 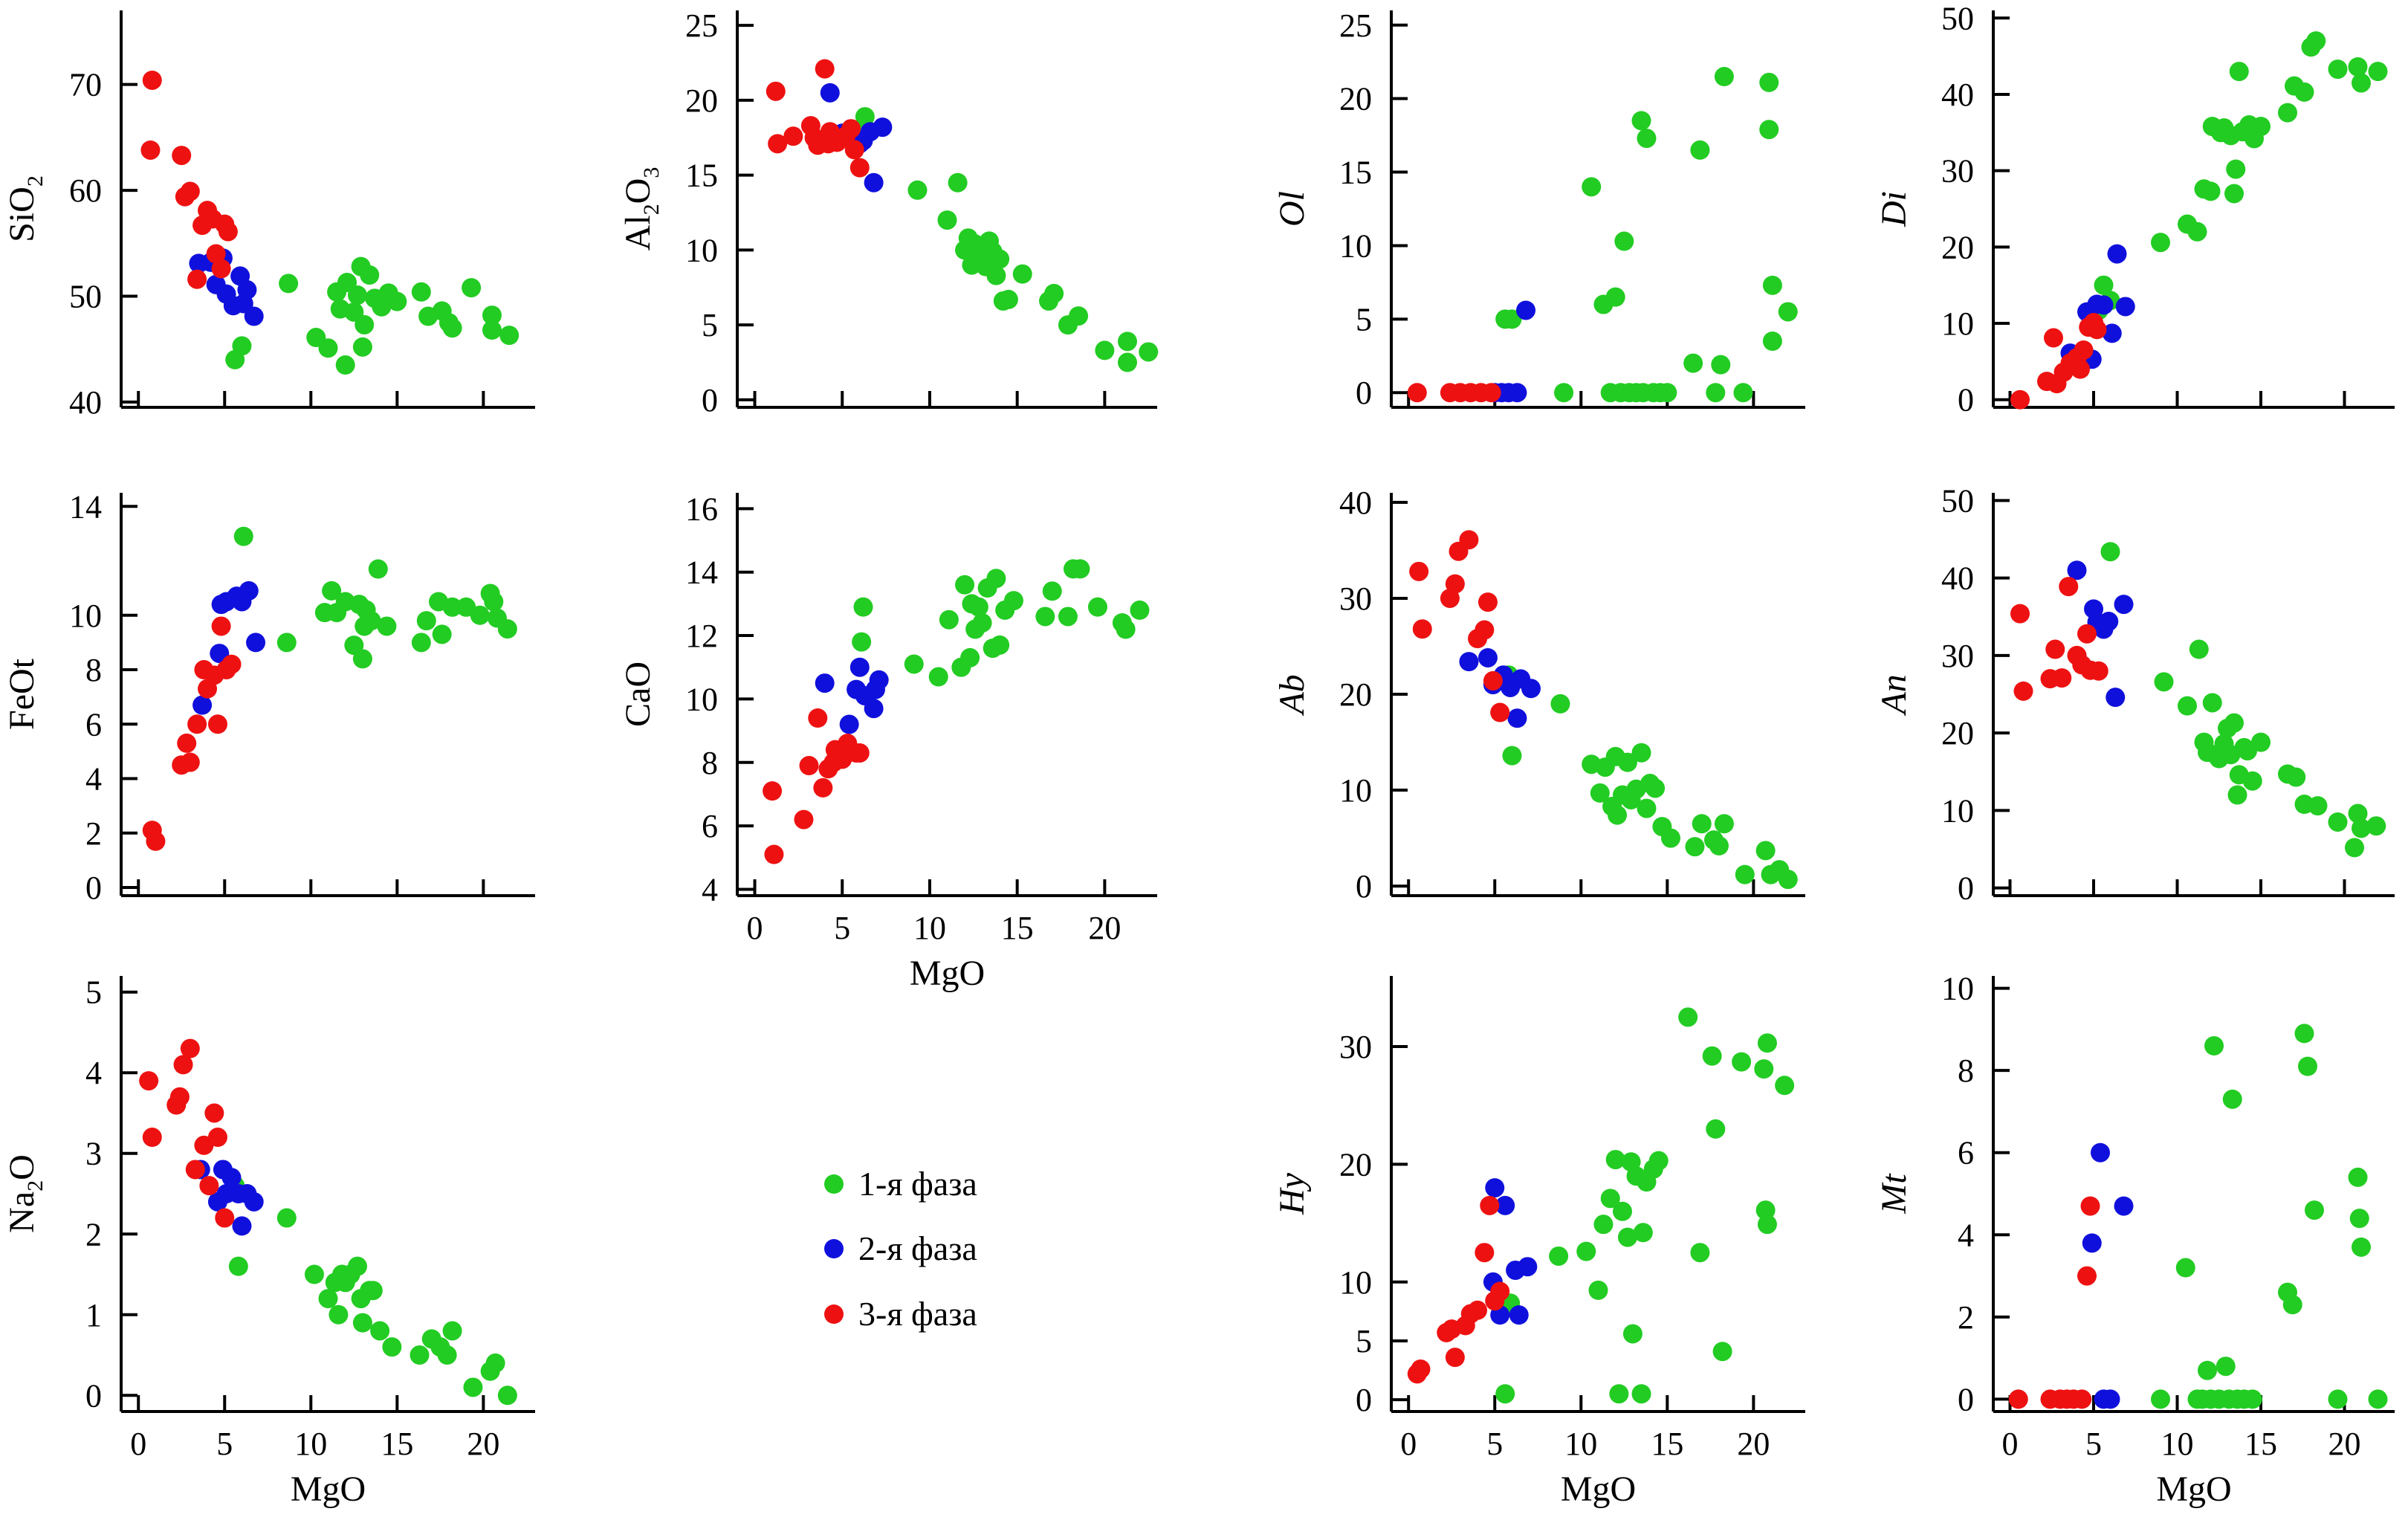 I want to click on y-tick-label-sio2: 50, so click(x=86, y=296).